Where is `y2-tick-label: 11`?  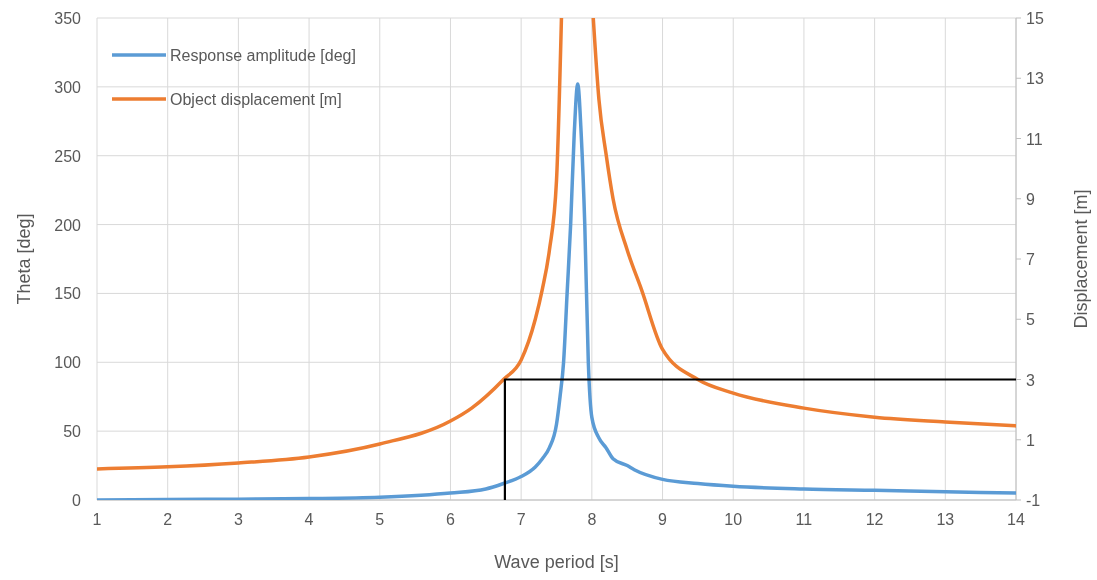 y2-tick-label: 11 is located at coordinates (1034, 139).